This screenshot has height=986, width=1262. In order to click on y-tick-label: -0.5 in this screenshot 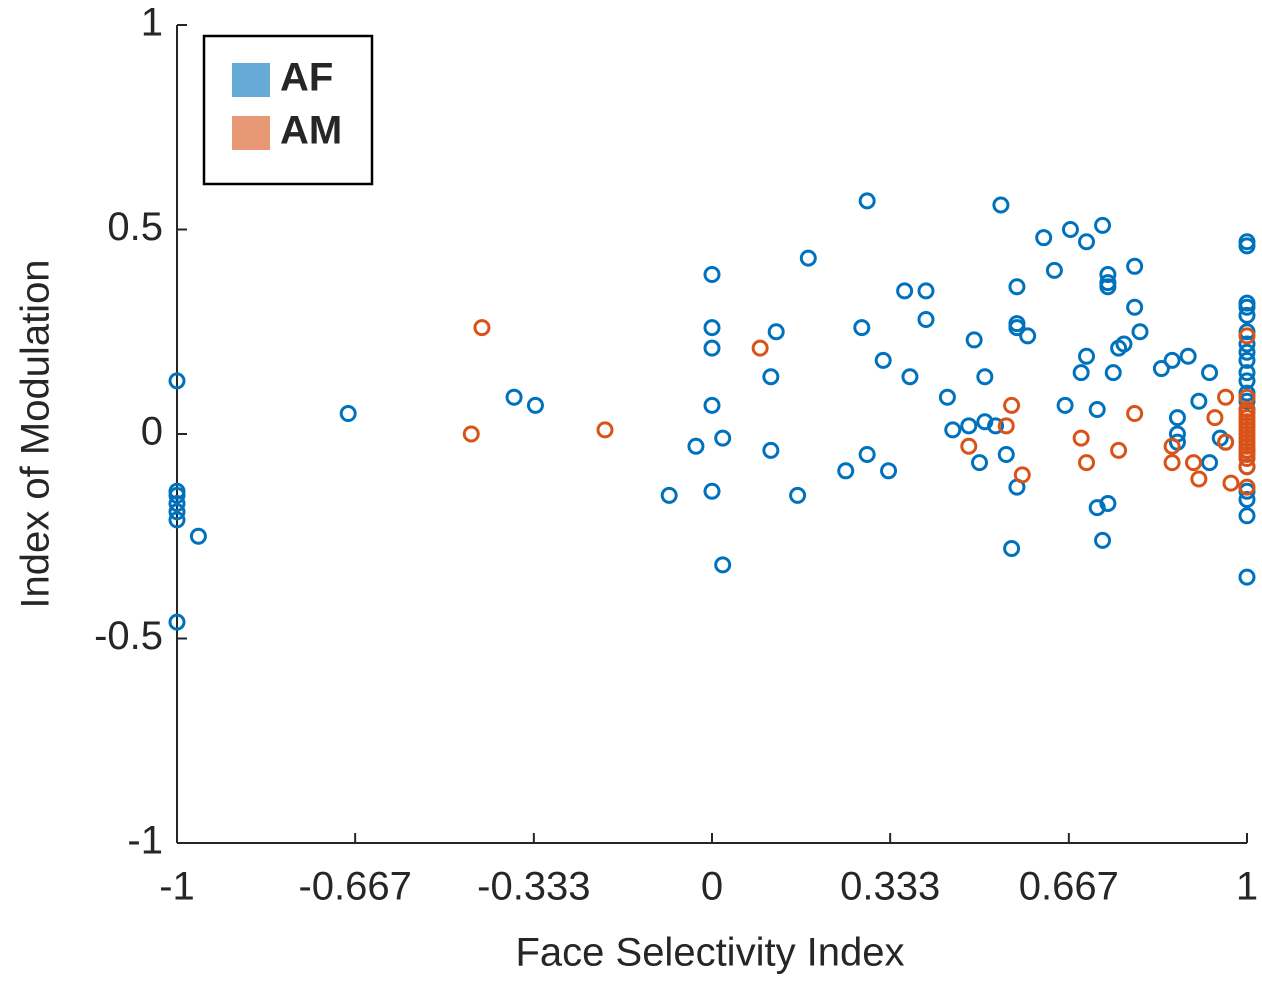, I will do `click(128, 636)`.